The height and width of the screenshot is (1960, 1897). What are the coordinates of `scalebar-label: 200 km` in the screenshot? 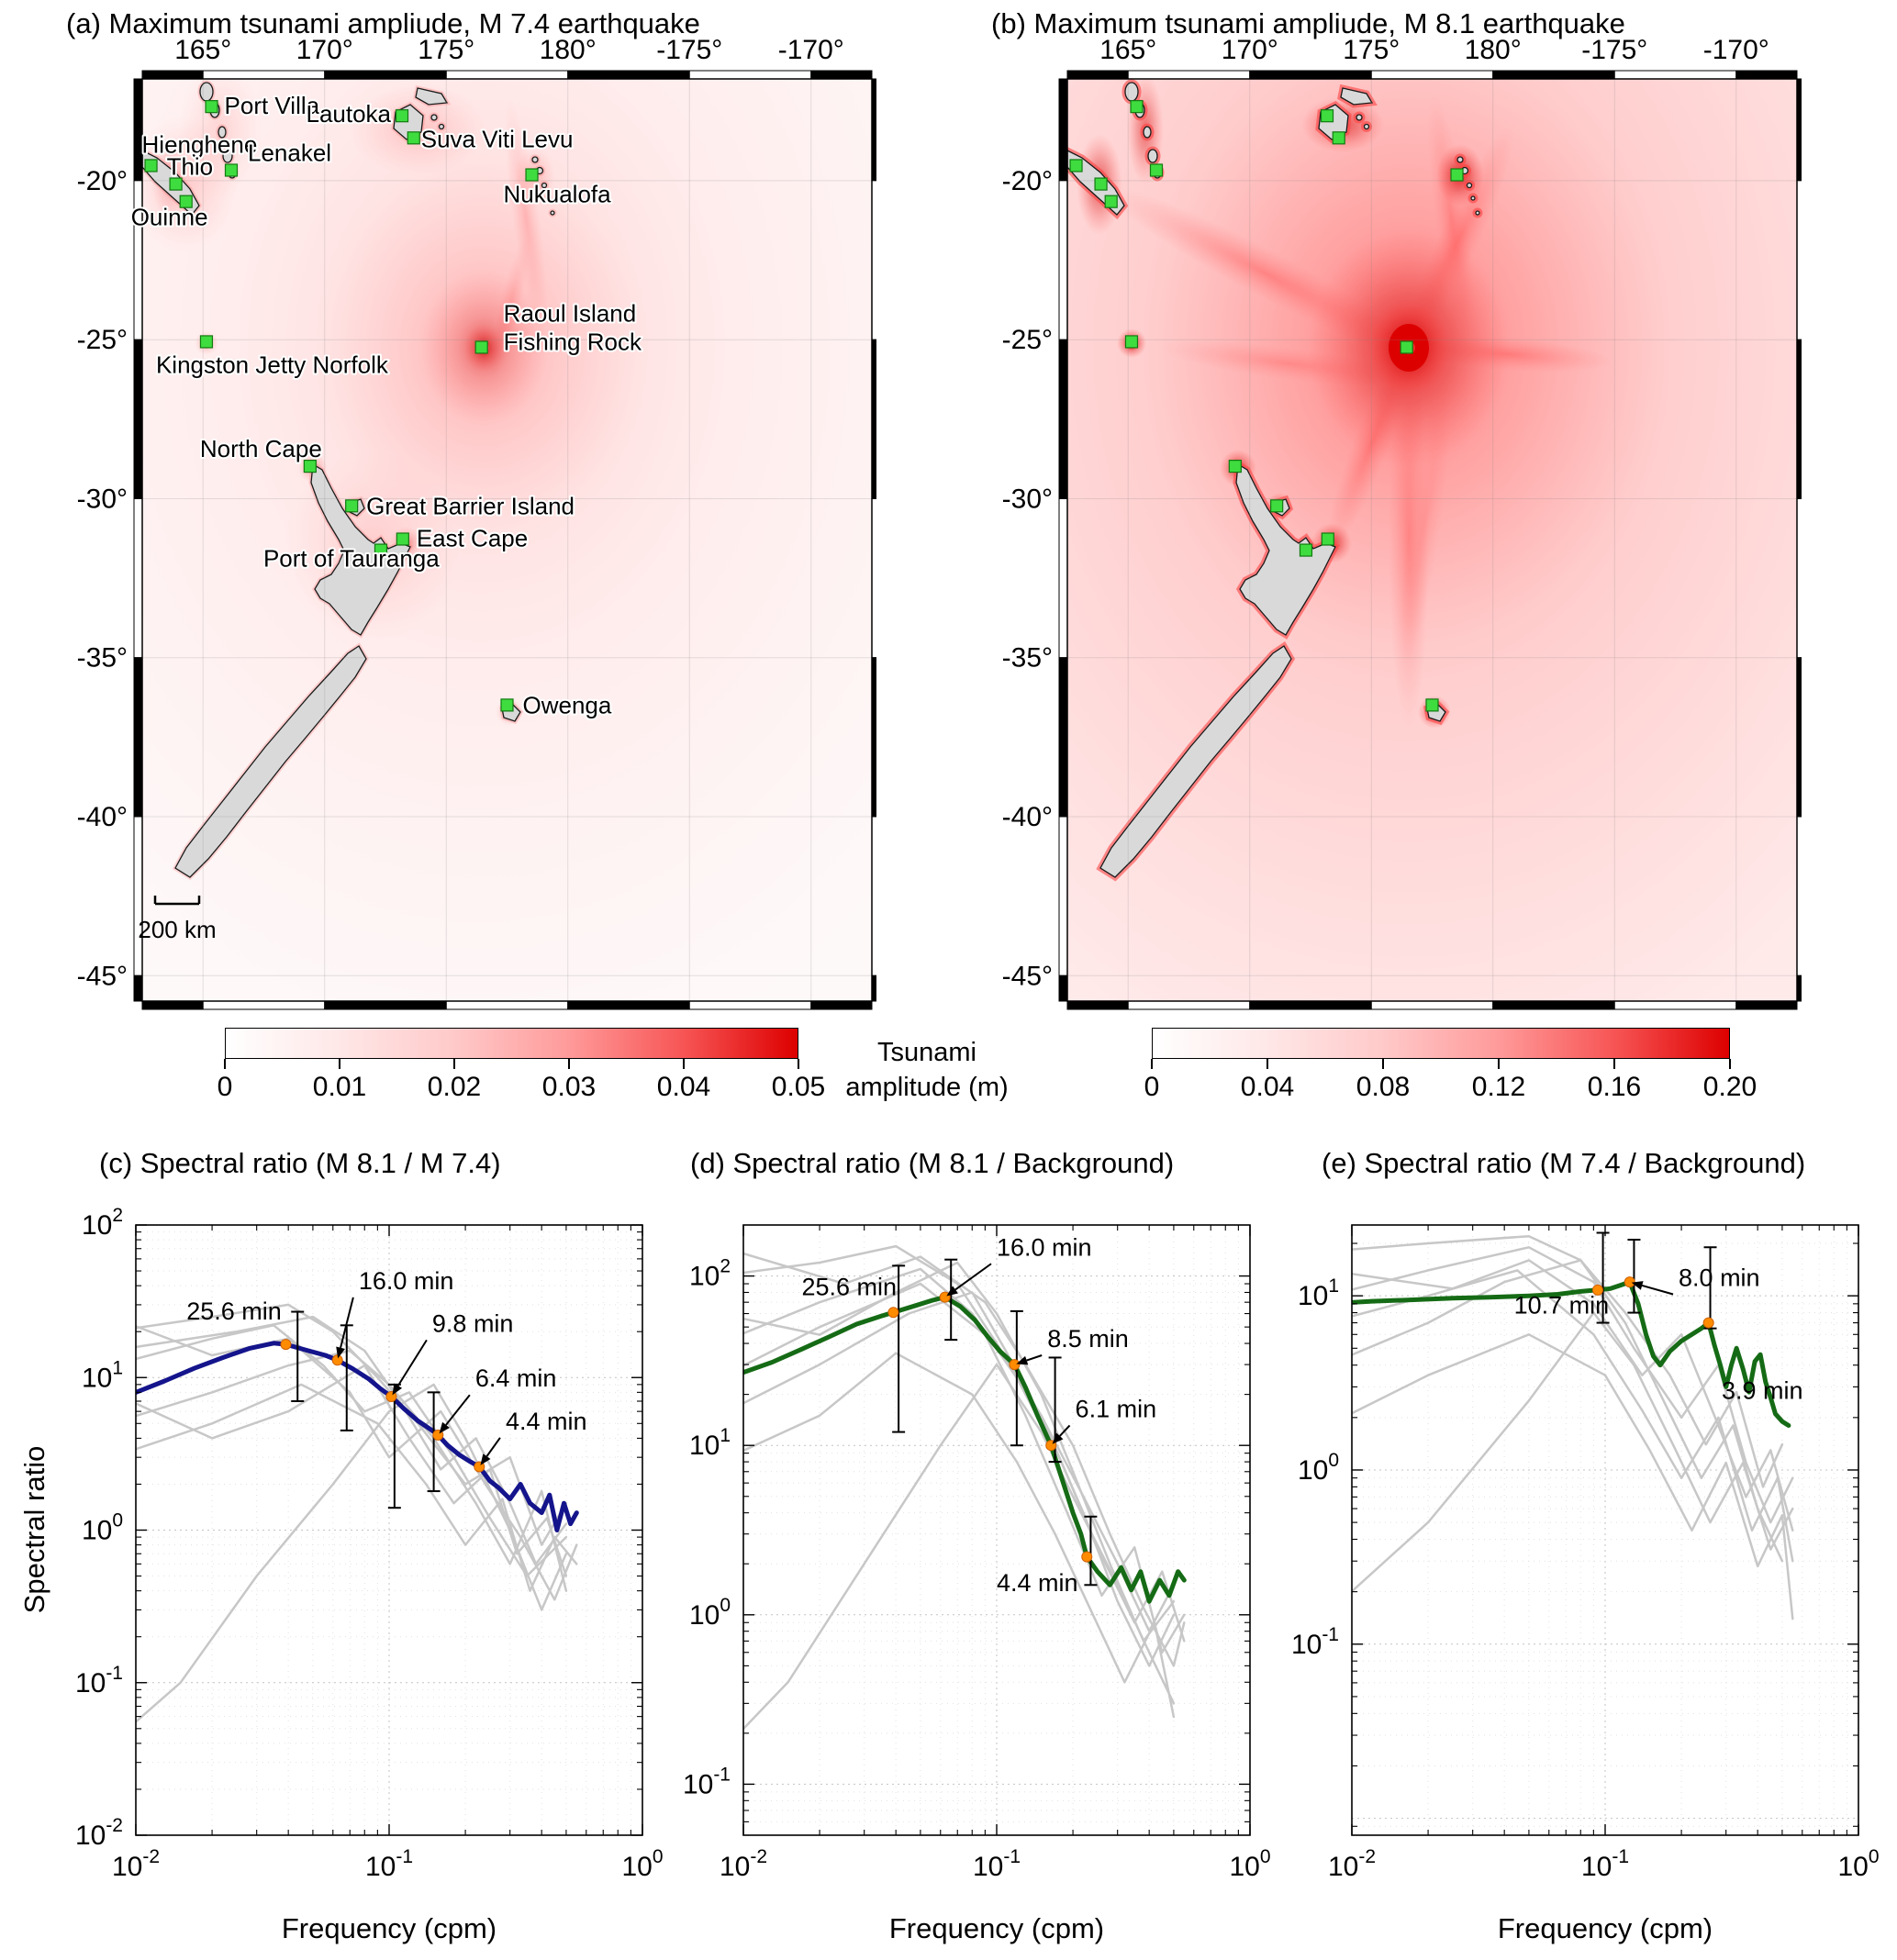 It's located at (177, 929).